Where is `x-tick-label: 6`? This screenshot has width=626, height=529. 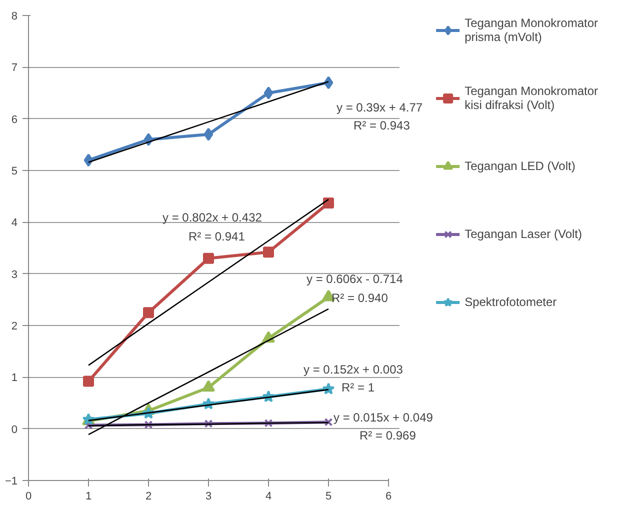
x-tick-label: 6 is located at coordinates (388, 496).